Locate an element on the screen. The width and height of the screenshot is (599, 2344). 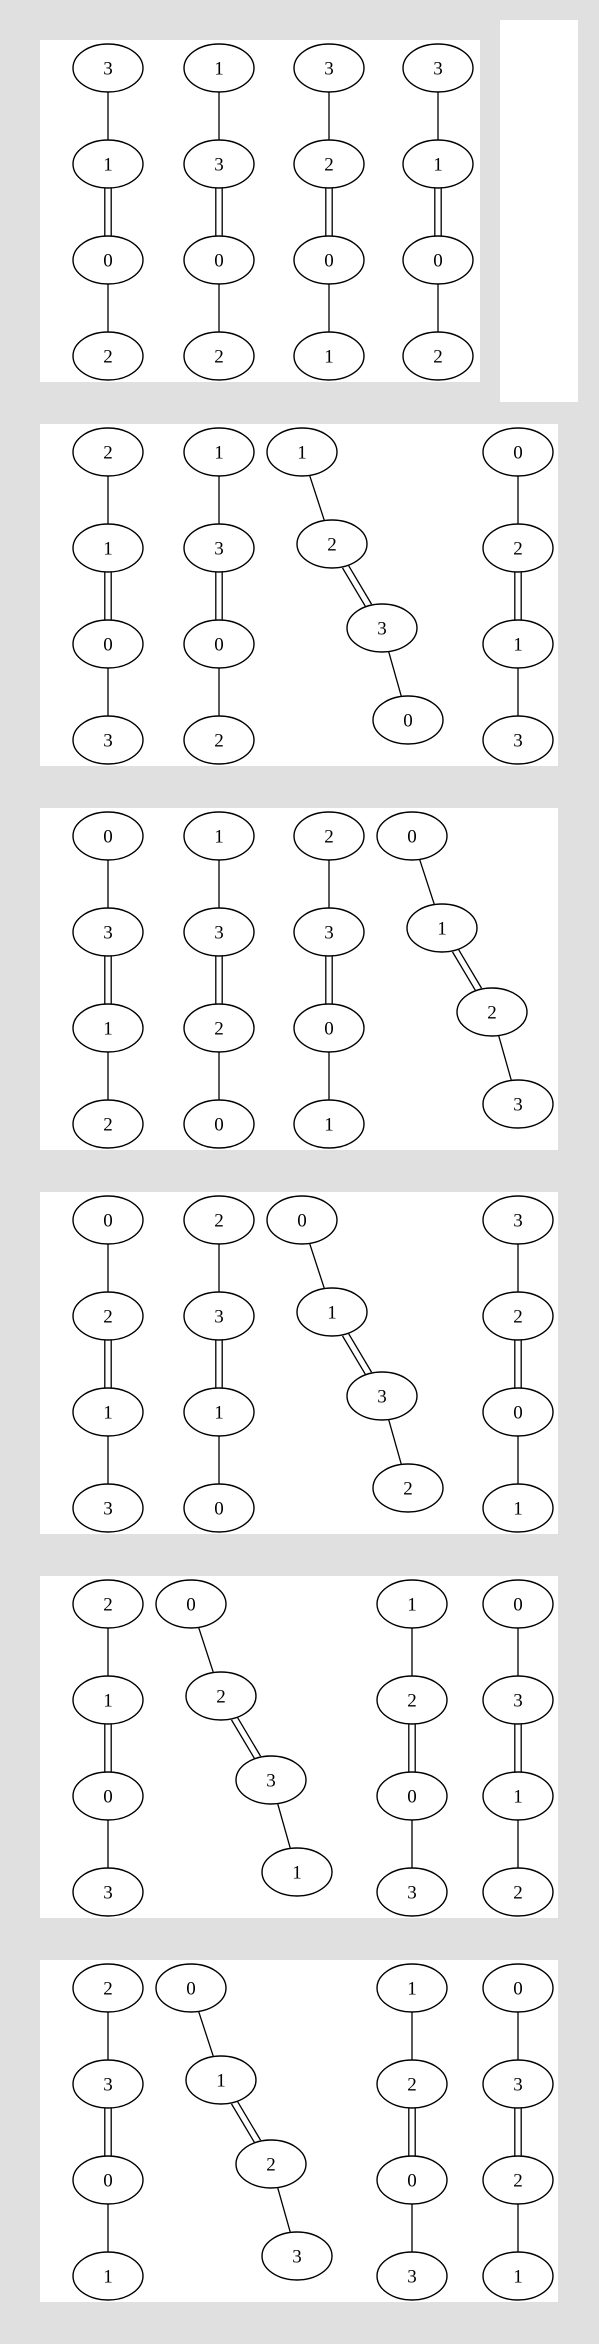
chain-2: 0 2 3 1 is located at coordinates (244, 1738).